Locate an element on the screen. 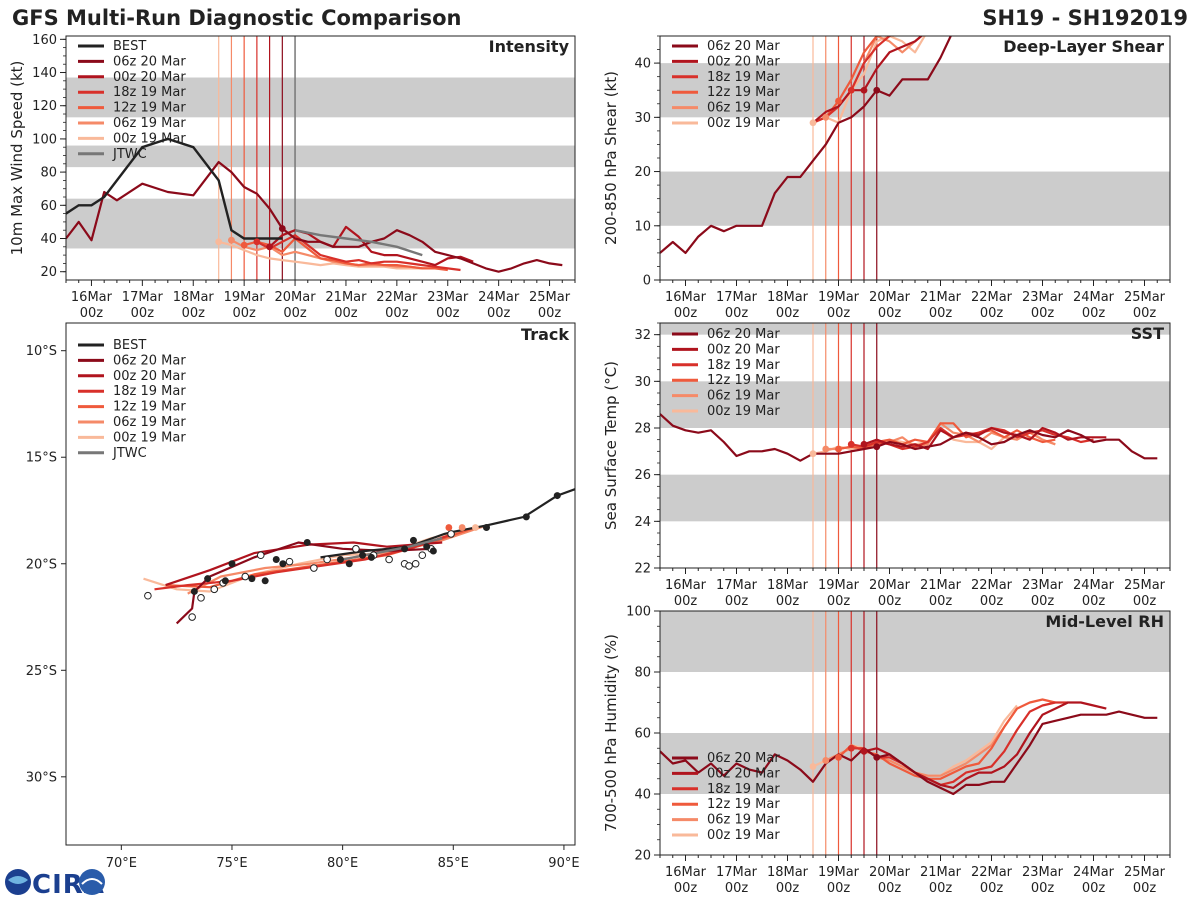 The image size is (1200, 904). rh-series-18z-19-mar is located at coordinates (959, 744).